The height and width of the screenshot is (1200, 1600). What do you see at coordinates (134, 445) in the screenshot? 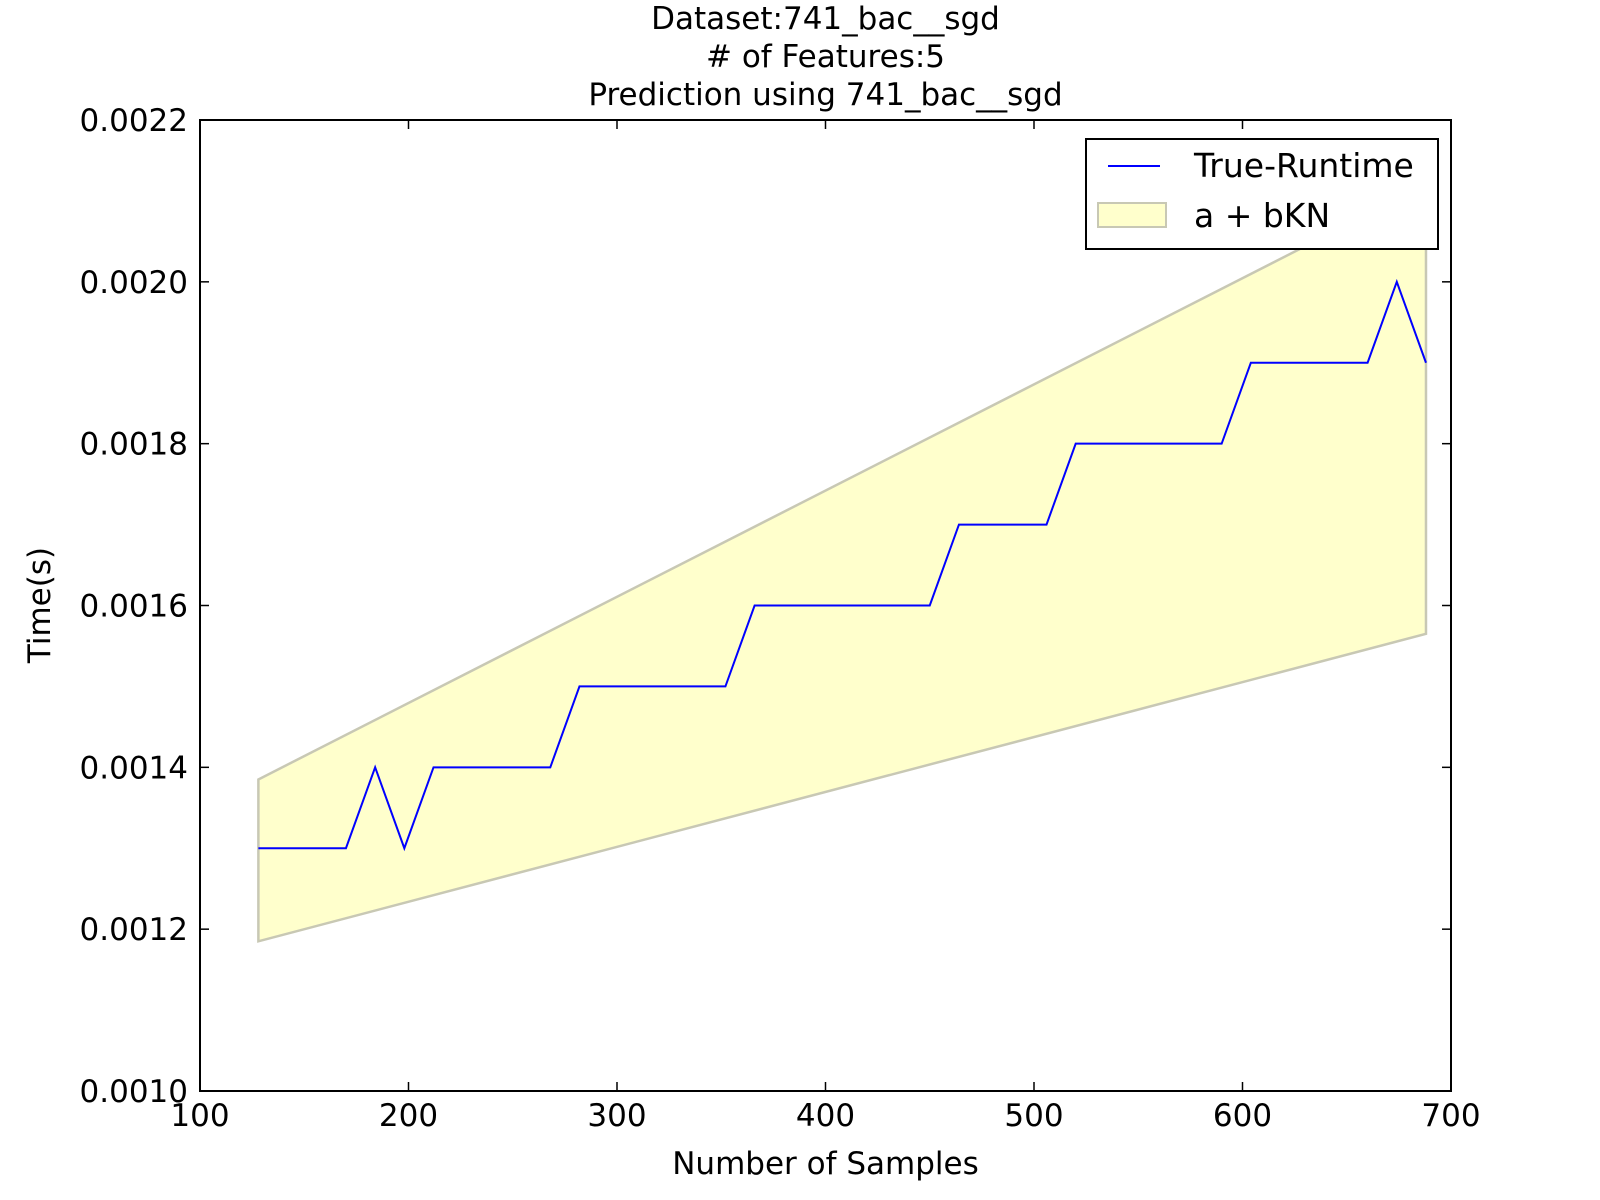
I see `y-tick-label: 0.0018` at bounding box center [134, 445].